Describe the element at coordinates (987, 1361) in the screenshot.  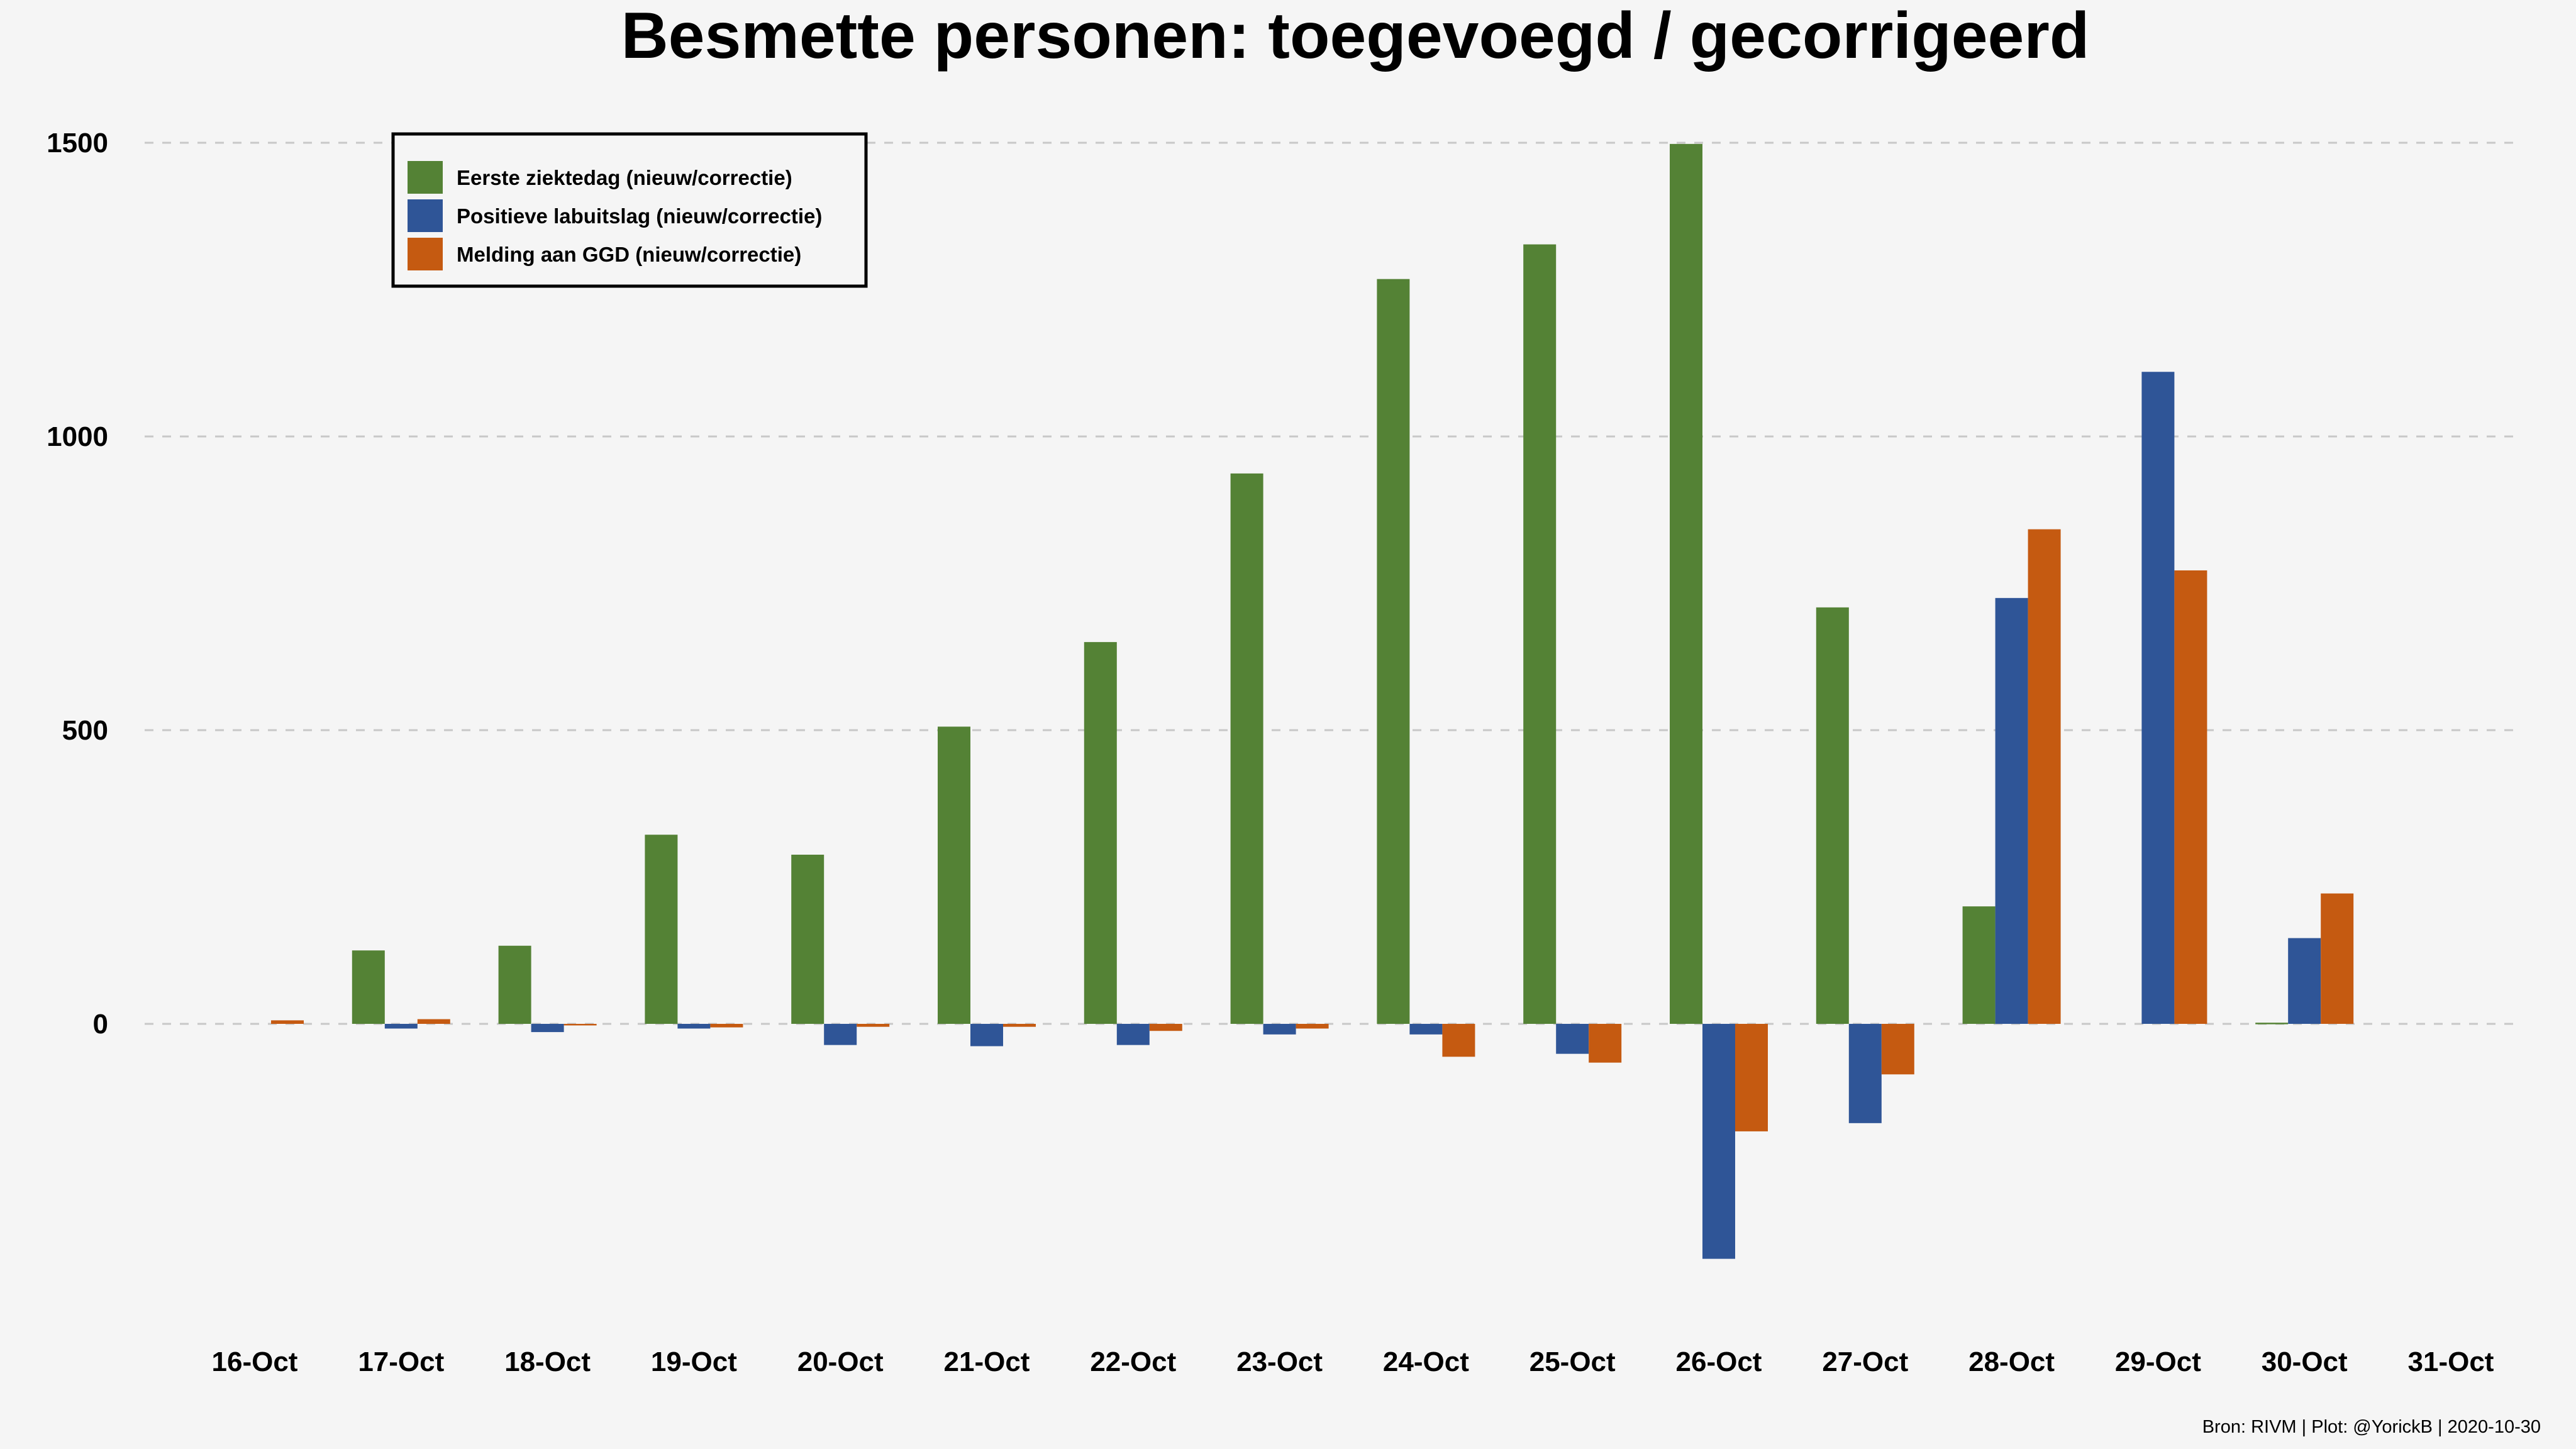
I see `x-tick-label: 21-Oct` at that location.